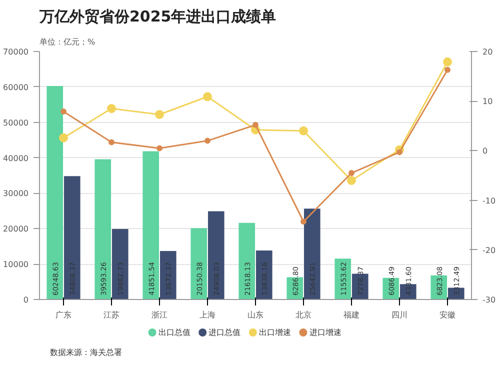 Image resolution: width=500 pixels, height=375 pixels. Describe the element at coordinates (489, 300) in the screenshot. I see `y2-tick-label: -30` at that location.